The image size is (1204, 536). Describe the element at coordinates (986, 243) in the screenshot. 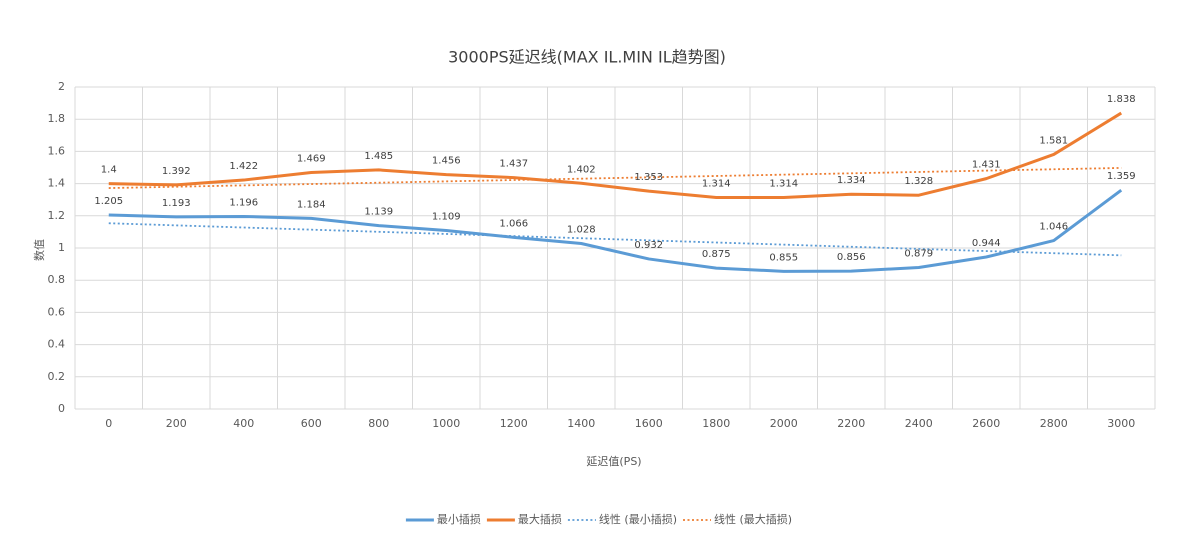

I see `data-label: 0.944` at that location.